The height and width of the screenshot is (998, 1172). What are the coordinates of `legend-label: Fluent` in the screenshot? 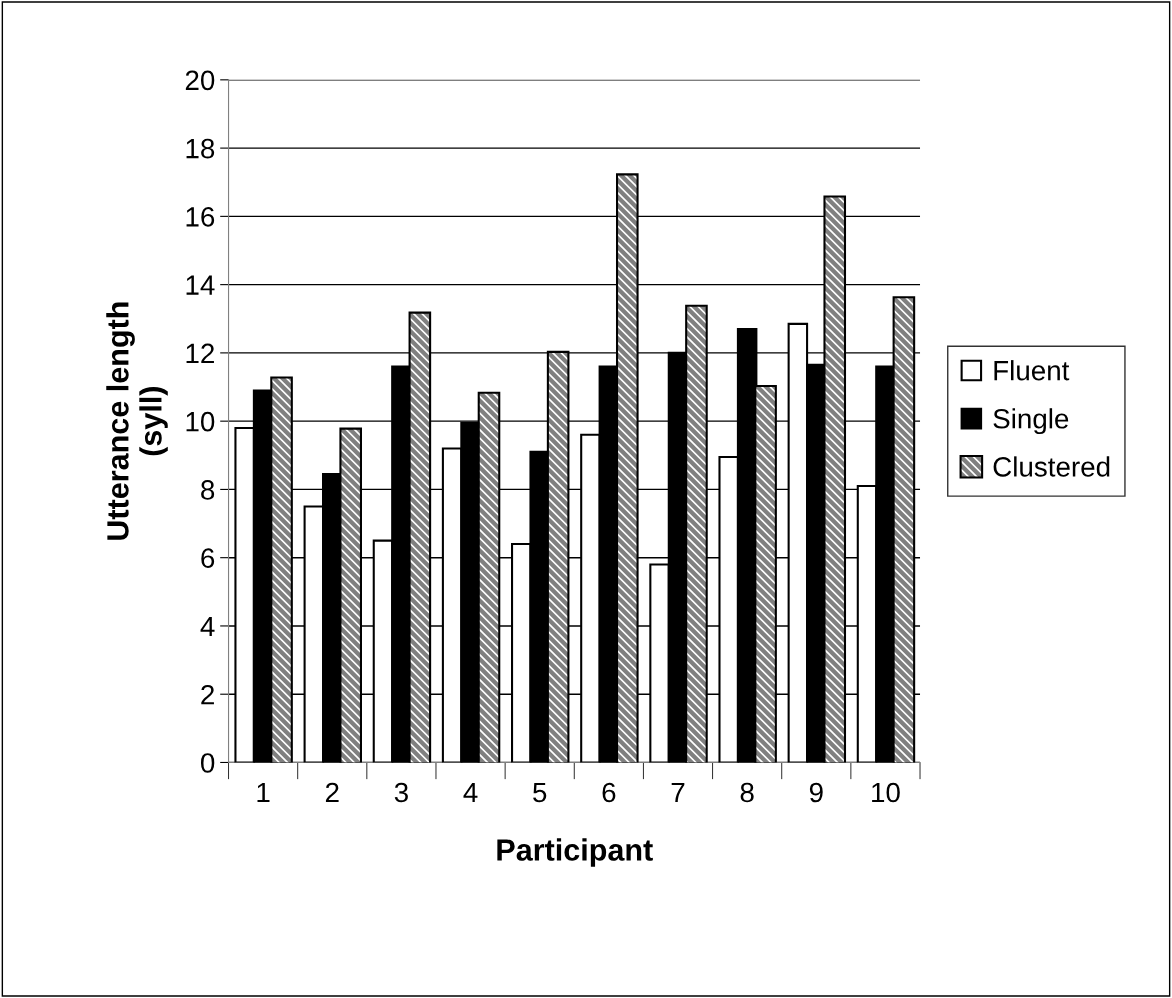 It's located at (1032, 370).